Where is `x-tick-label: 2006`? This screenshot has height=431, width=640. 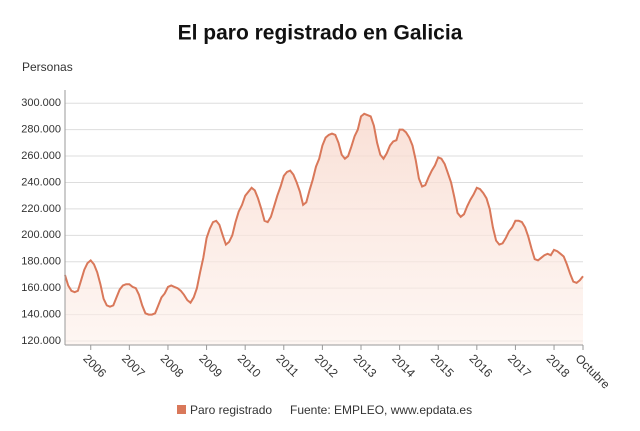
x-tick-label: 2006 is located at coordinates (94, 365).